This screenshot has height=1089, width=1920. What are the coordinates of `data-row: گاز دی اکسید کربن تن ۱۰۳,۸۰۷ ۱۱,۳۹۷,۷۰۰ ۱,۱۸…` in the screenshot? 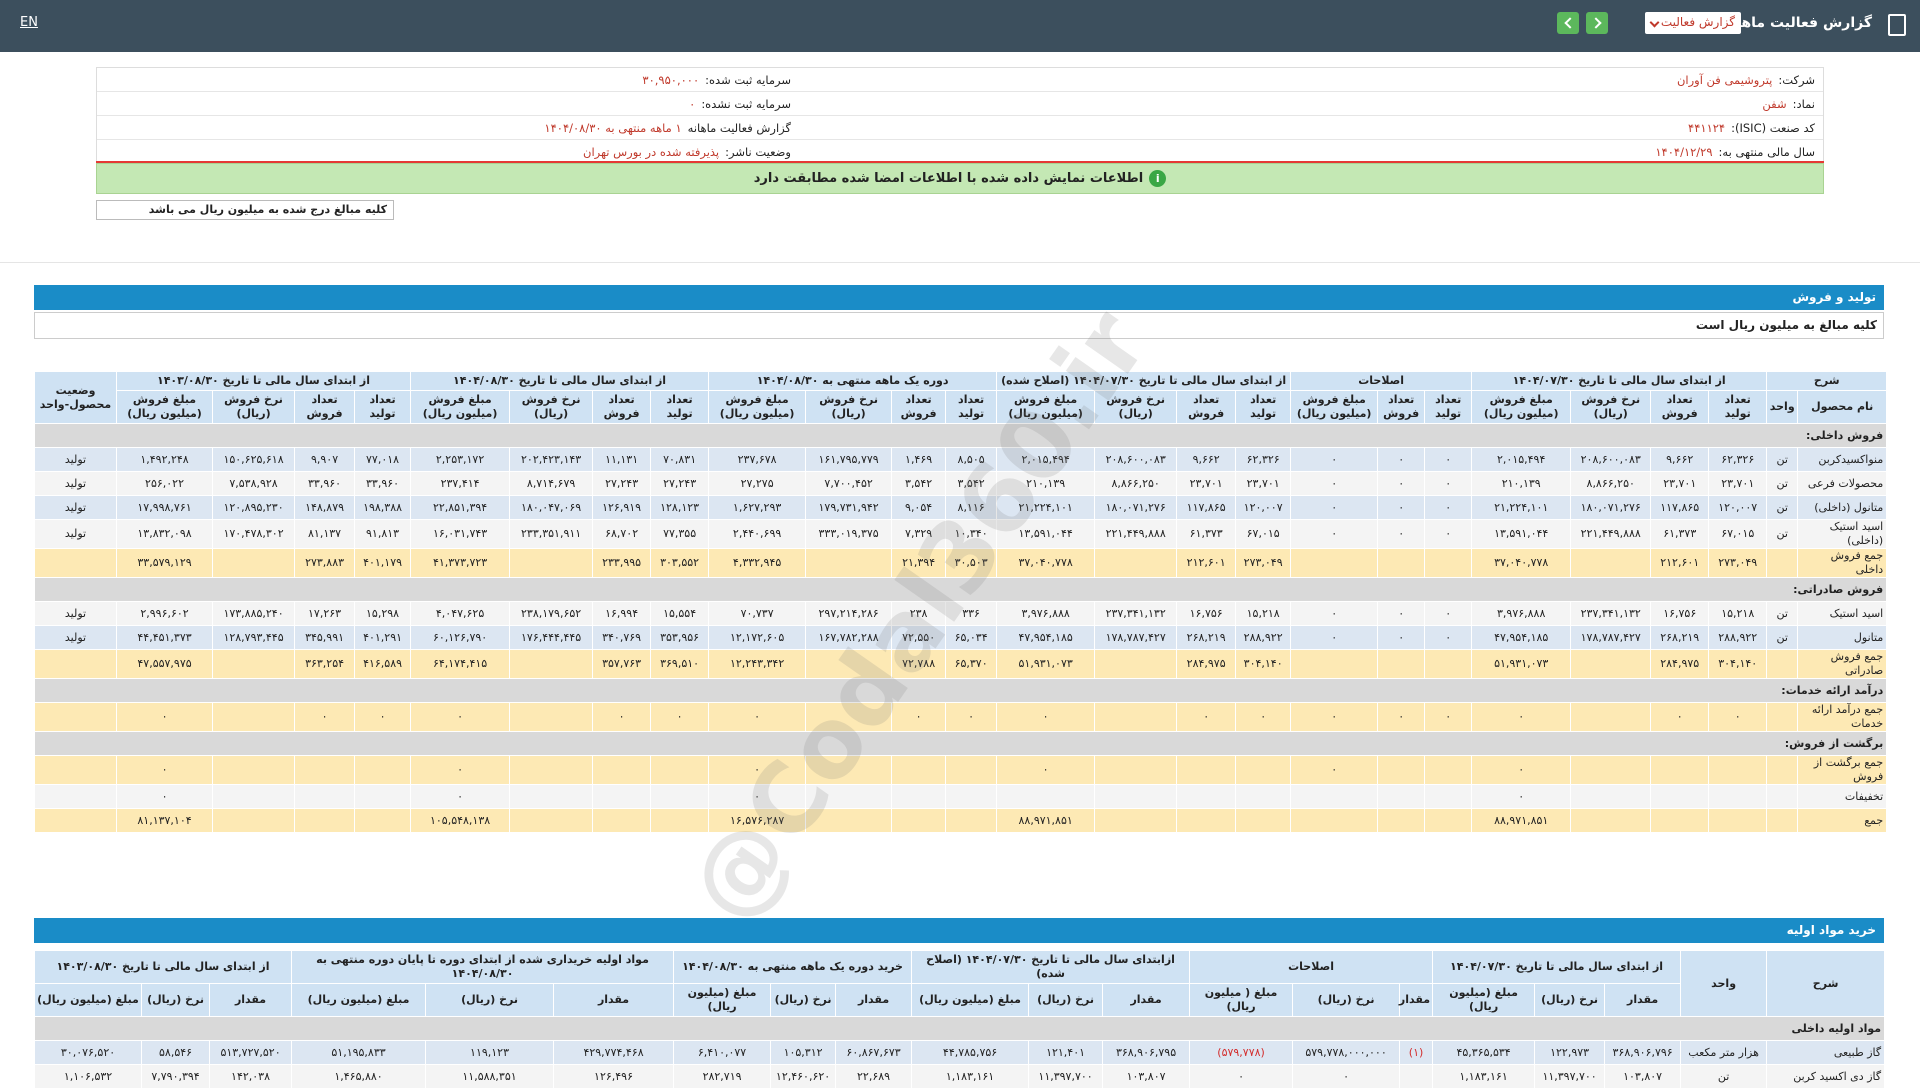 It's located at (959, 1076).